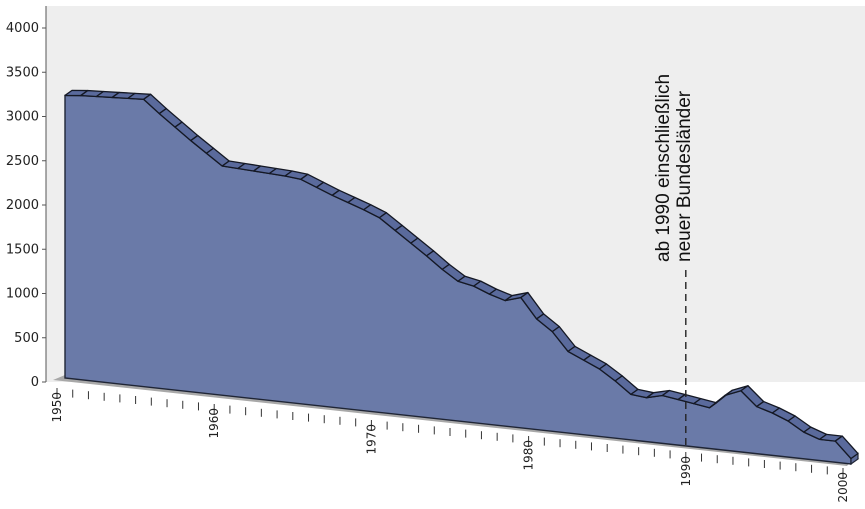 The height and width of the screenshot is (509, 865). What do you see at coordinates (529, 455) in the screenshot?
I see `x-tick-label: 1980` at bounding box center [529, 455].